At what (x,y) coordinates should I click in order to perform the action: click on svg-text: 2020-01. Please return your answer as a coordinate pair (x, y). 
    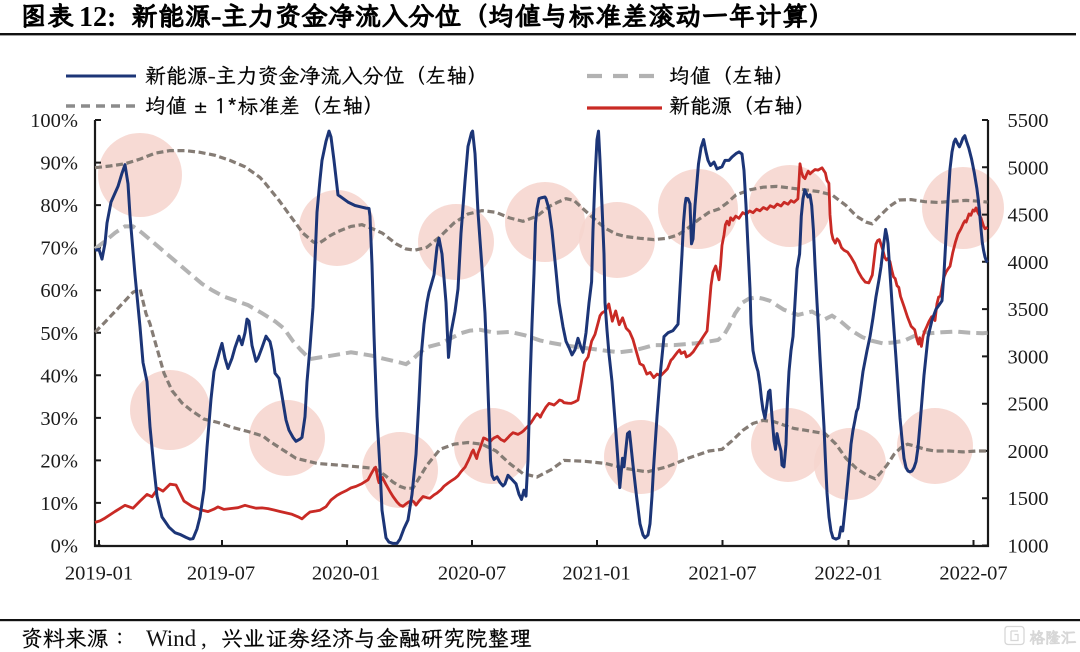
    Looking at the image, I should click on (346, 574).